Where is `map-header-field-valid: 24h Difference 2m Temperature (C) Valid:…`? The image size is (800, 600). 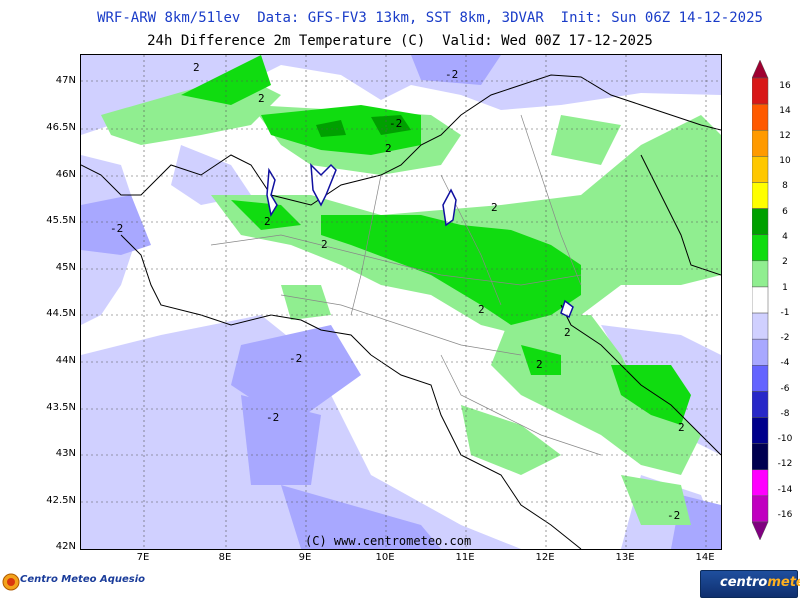
map-header-field-valid: 24h Difference 2m Temperature (C) Valid:… is located at coordinates (400, 41).